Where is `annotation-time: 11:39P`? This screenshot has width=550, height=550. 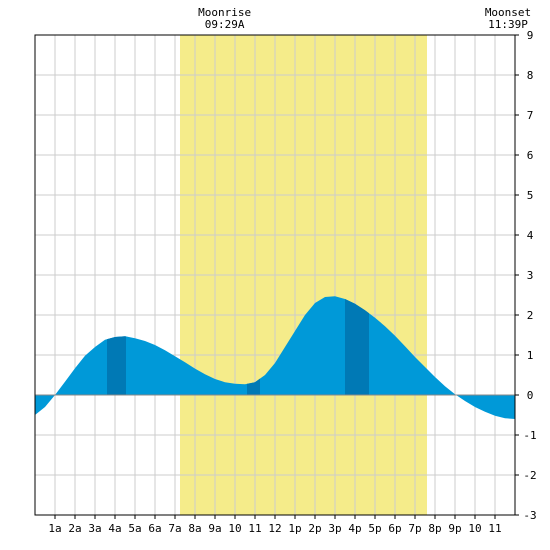 annotation-time: 11:39P is located at coordinates (508, 24).